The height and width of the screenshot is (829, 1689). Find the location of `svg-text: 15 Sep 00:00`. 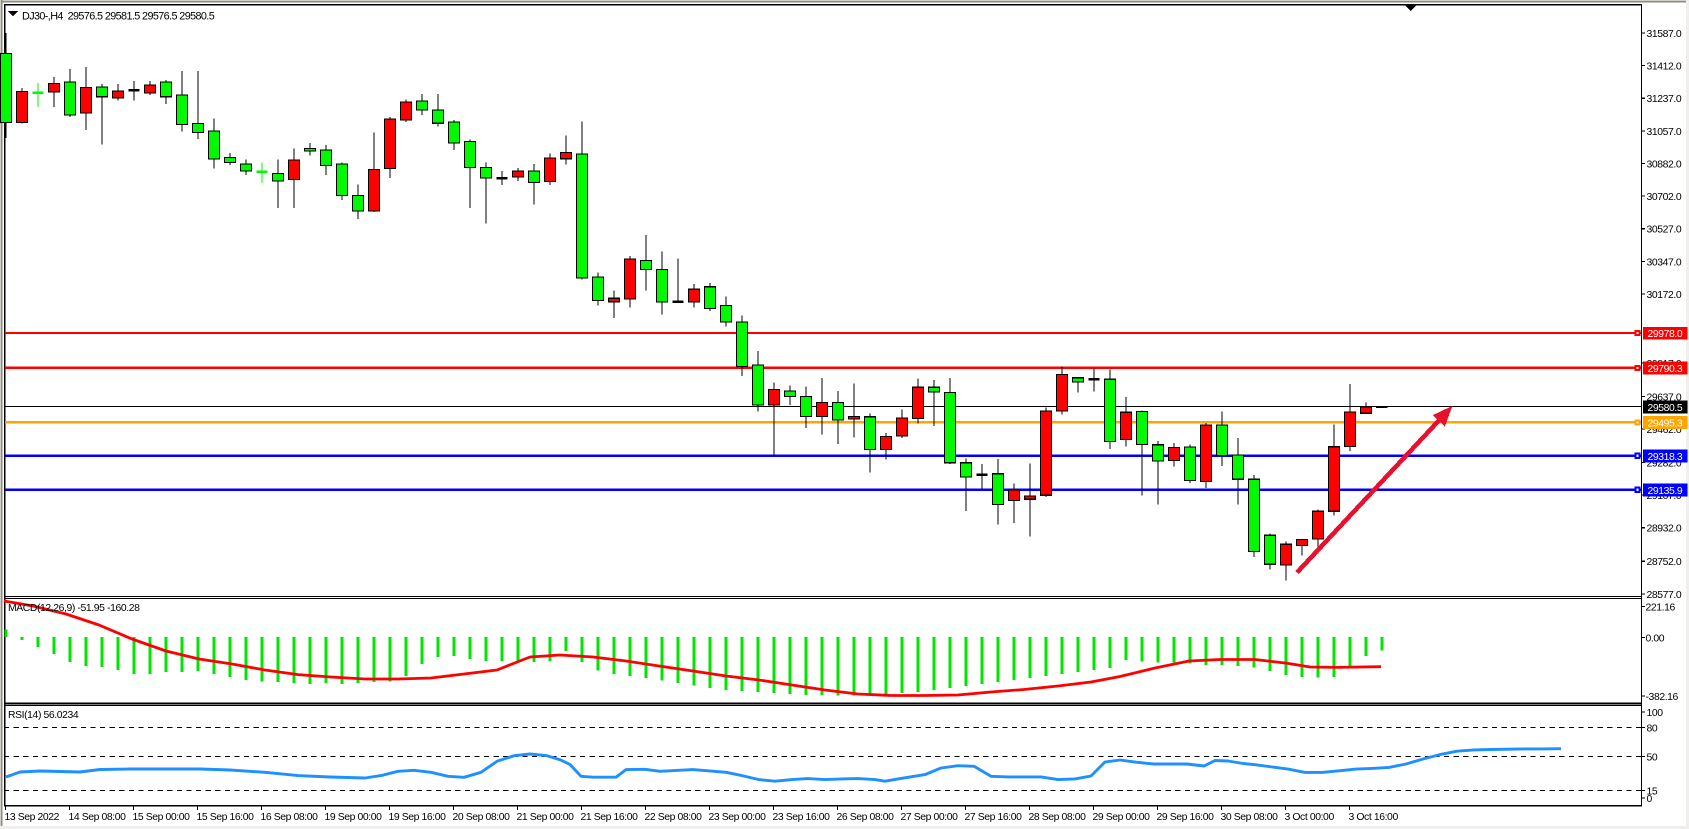

svg-text: 15 Sep 00:00 is located at coordinates (162, 817).